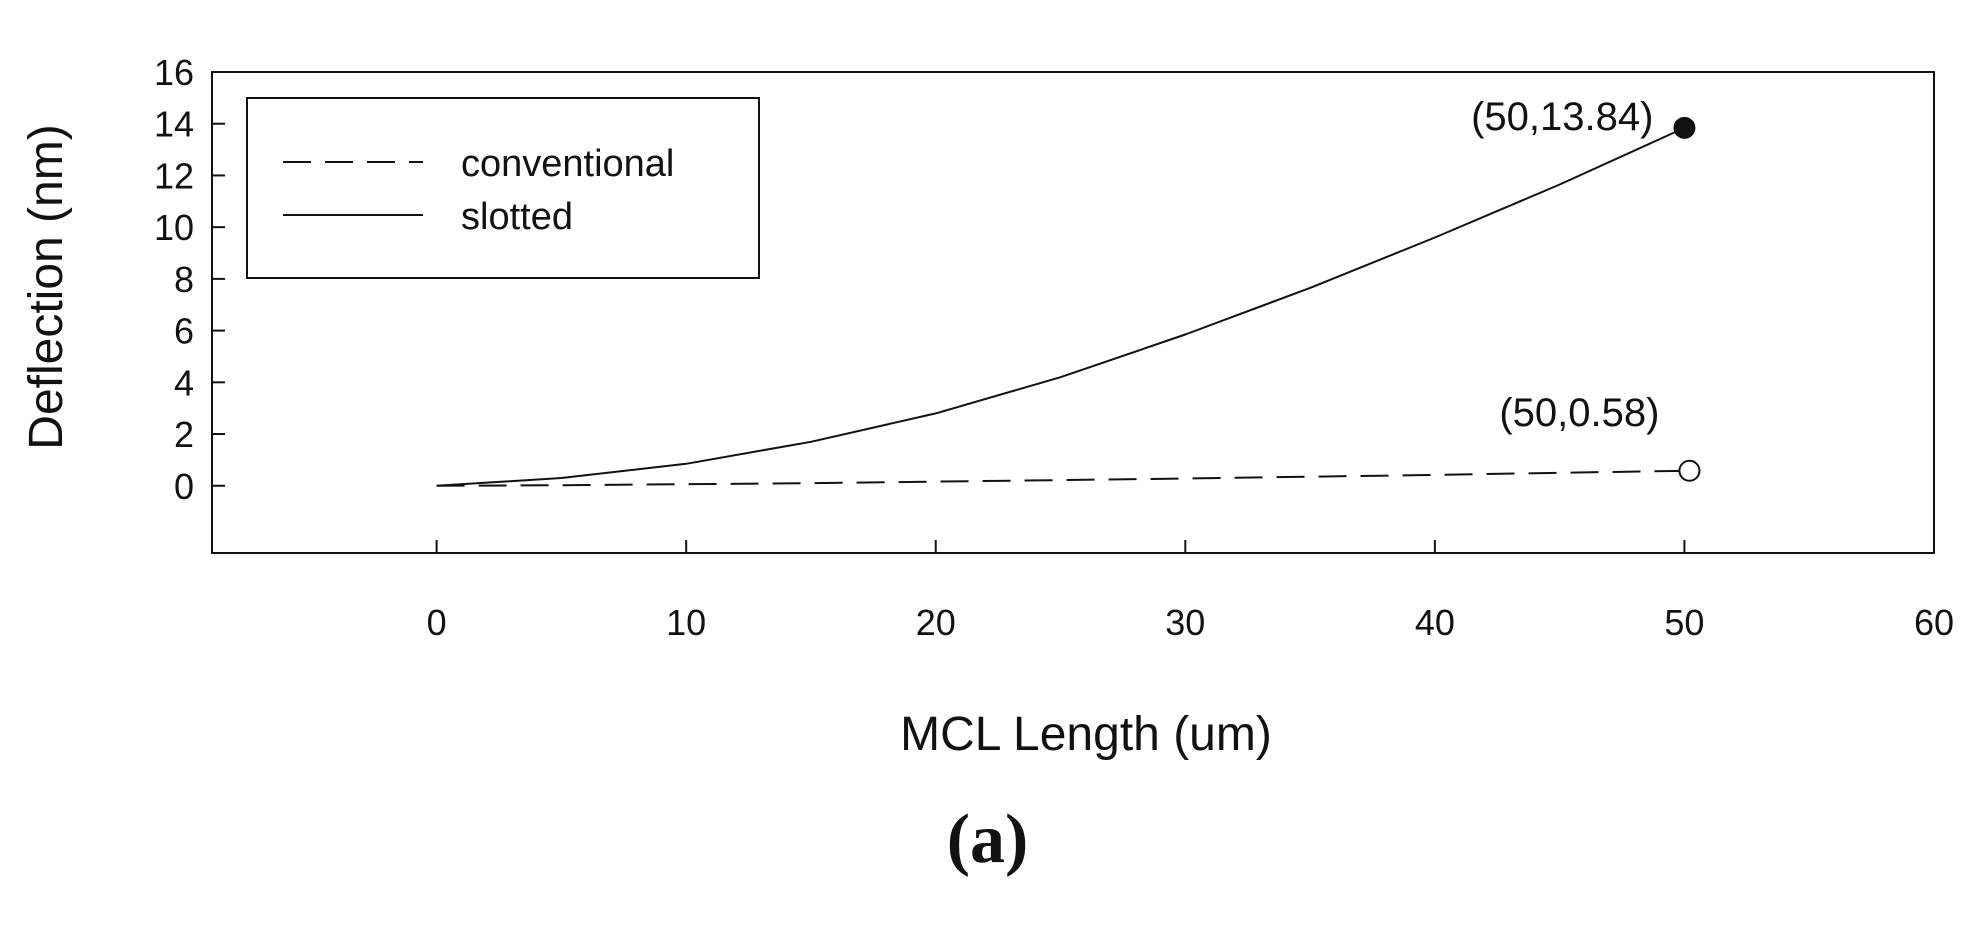  What do you see at coordinates (174, 227) in the screenshot?
I see `y-tick-label: 10` at bounding box center [174, 227].